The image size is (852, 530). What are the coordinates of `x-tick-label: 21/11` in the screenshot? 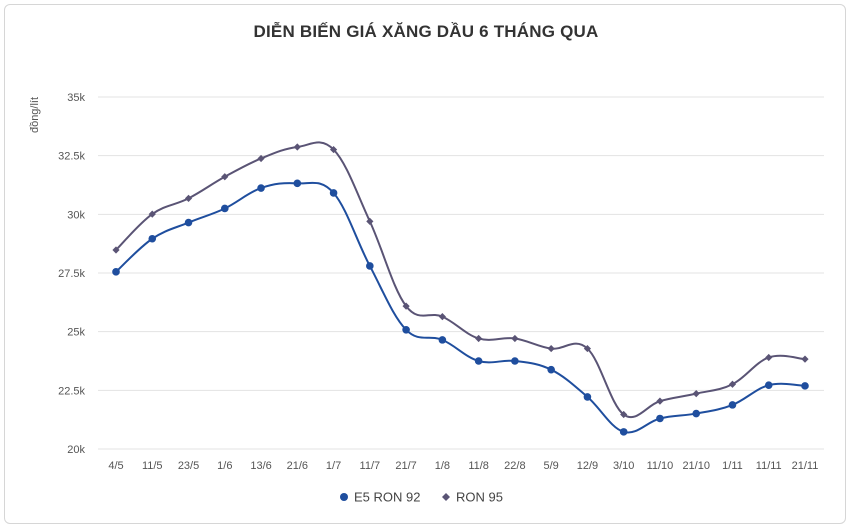 It's located at (805, 466).